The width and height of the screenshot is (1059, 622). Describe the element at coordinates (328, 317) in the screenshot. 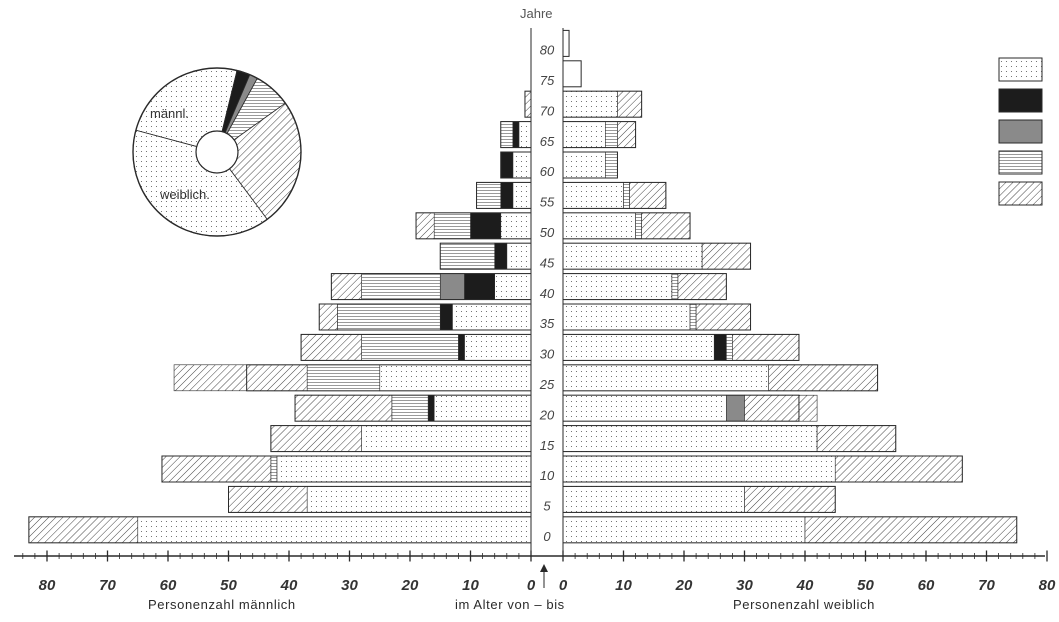

I see `bar-male-35-39-diagonal-hatch` at that location.